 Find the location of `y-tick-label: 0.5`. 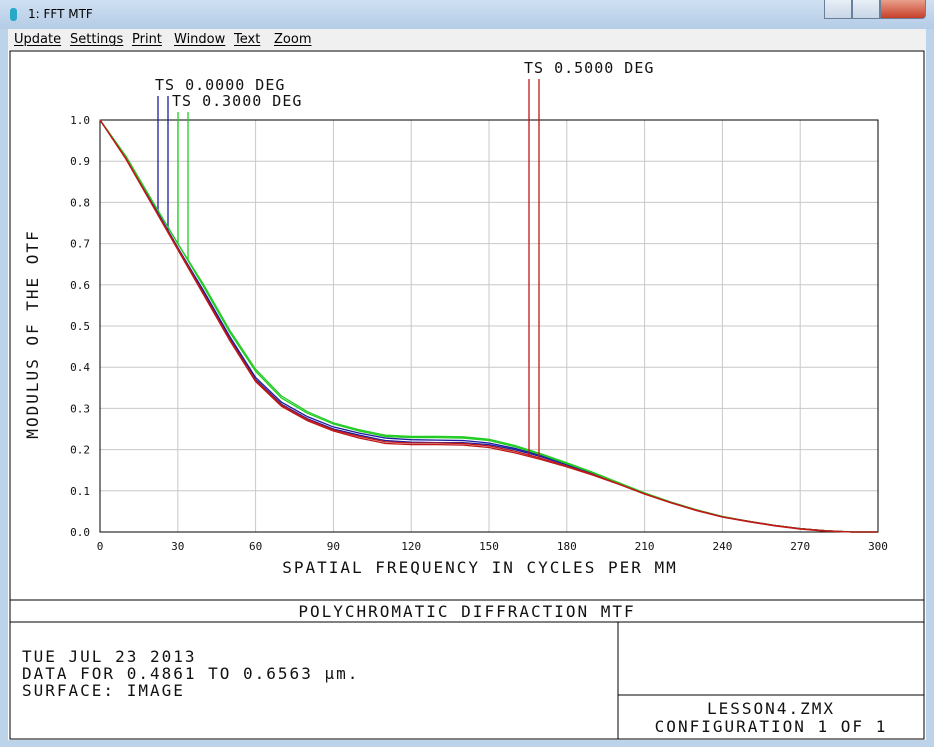

y-tick-label: 0.5 is located at coordinates (80, 326).